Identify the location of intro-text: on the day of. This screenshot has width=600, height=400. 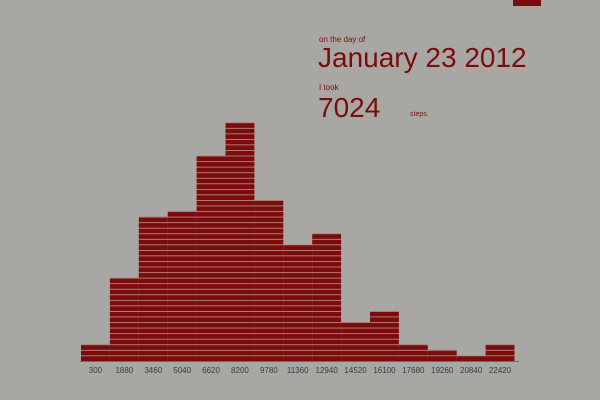
(342, 39).